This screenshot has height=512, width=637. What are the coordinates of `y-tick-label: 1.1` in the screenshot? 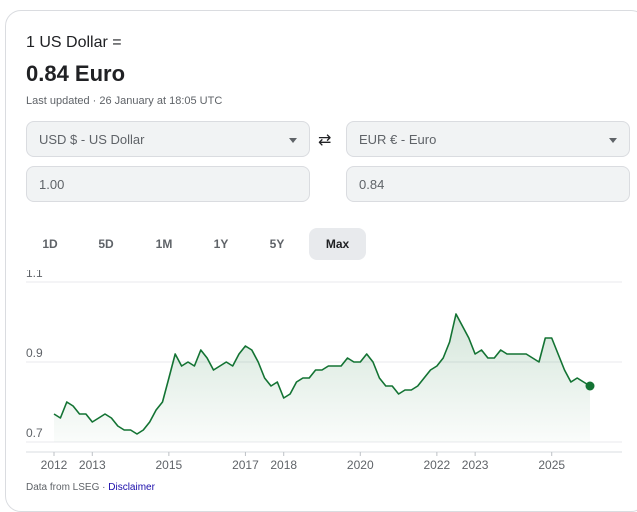 It's located at (34, 275).